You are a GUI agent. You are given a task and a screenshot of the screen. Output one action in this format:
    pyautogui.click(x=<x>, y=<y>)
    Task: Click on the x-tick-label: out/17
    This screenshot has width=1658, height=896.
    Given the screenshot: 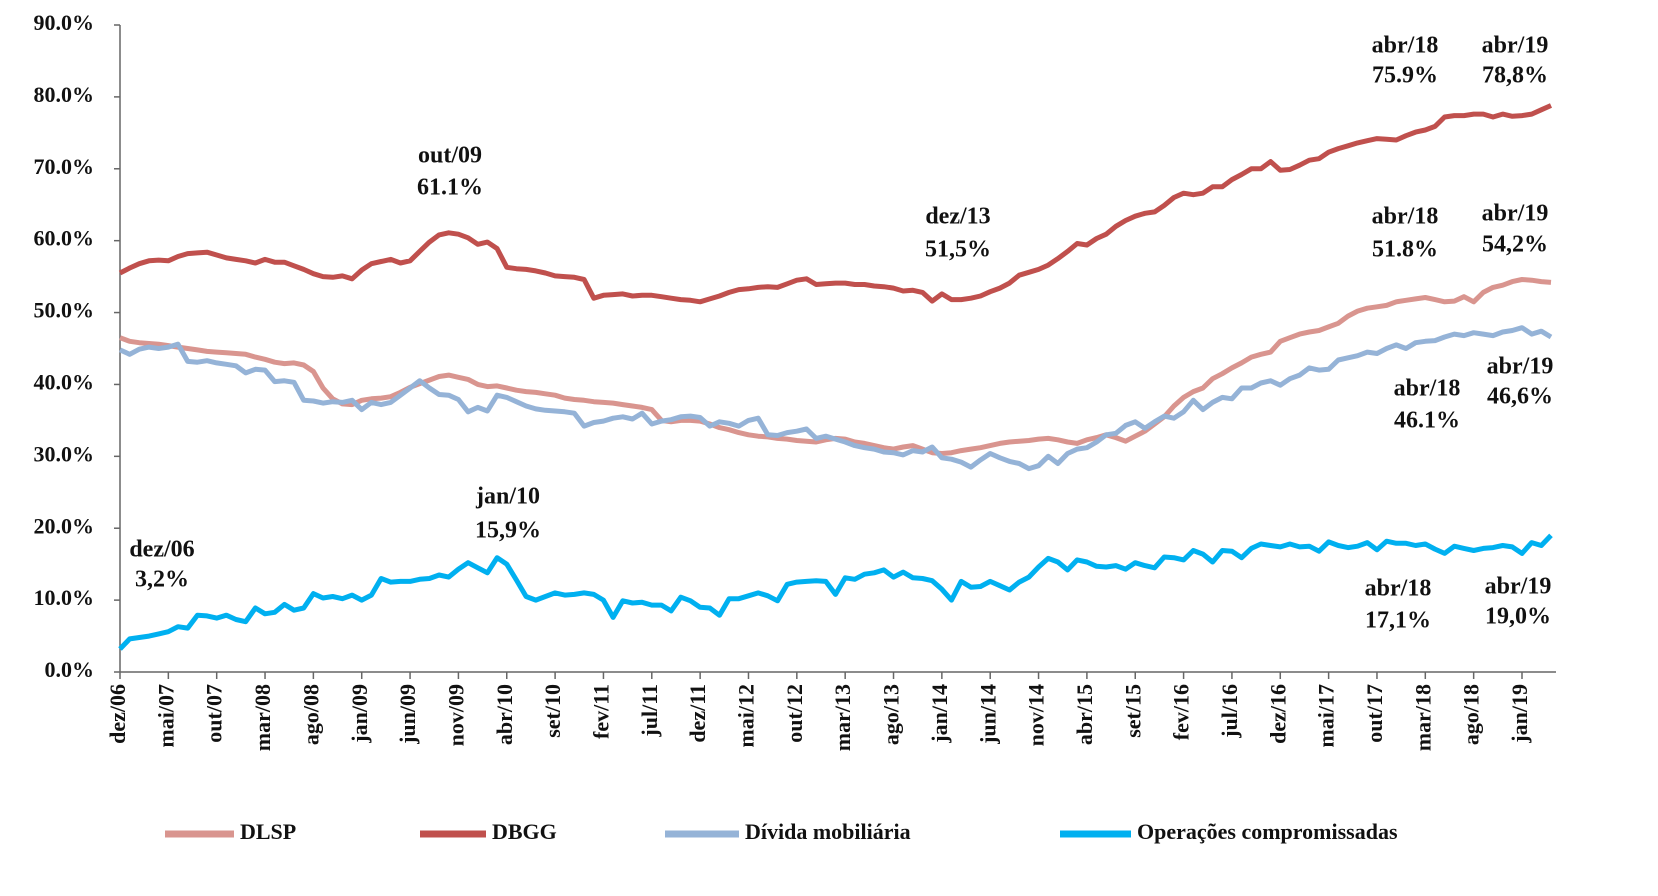 What is the action you would take?
    pyautogui.click(x=1374, y=713)
    